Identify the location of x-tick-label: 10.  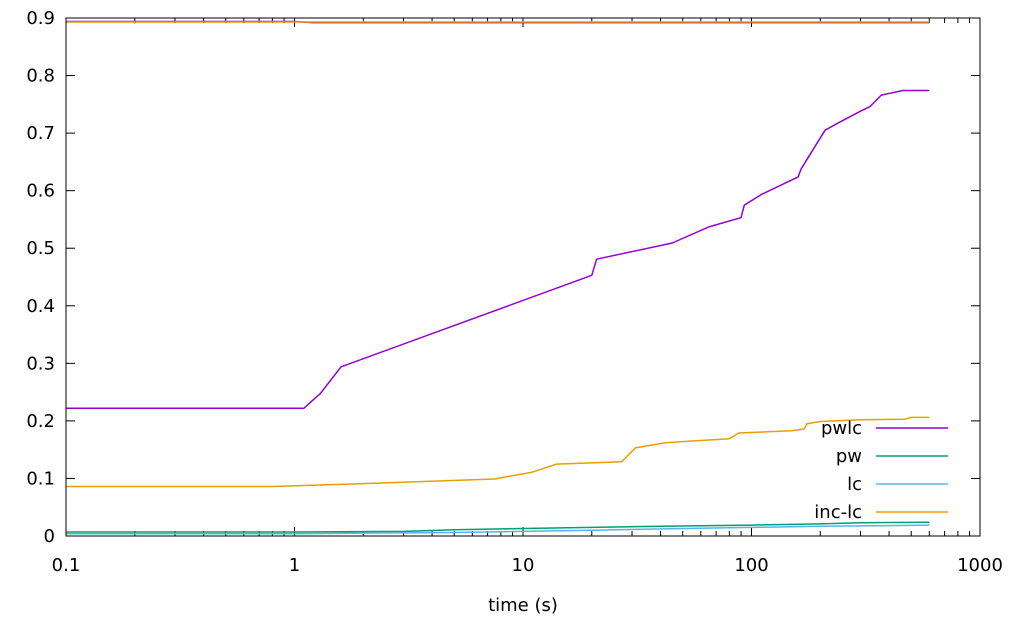
(523, 565).